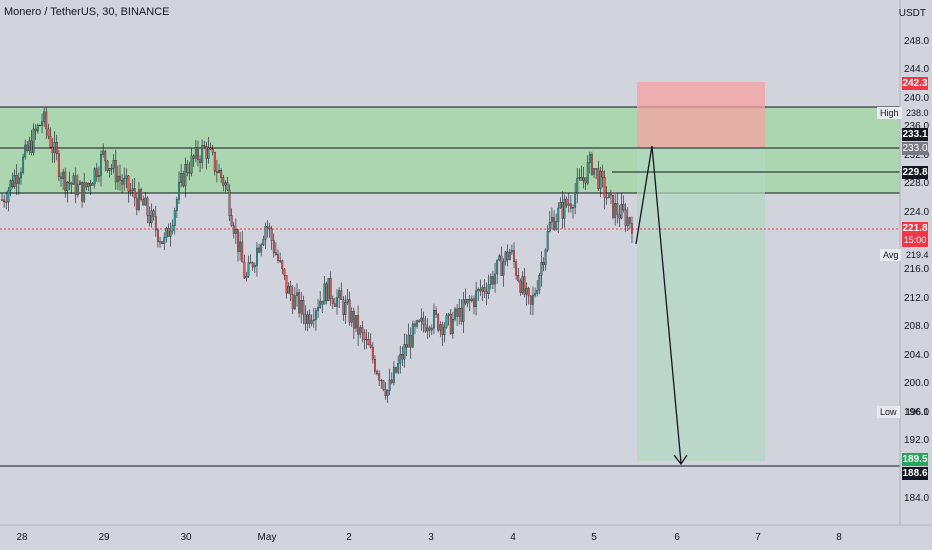 This screenshot has width=932, height=550. I want to click on x-axis-label: 4, so click(513, 537).